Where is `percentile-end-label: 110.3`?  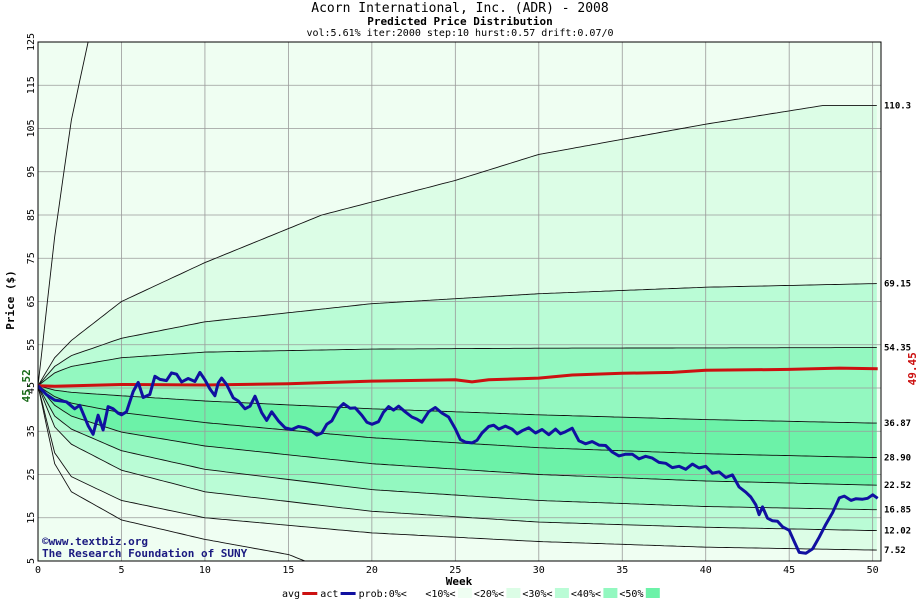 percentile-end-label: 110.3 is located at coordinates (897, 107).